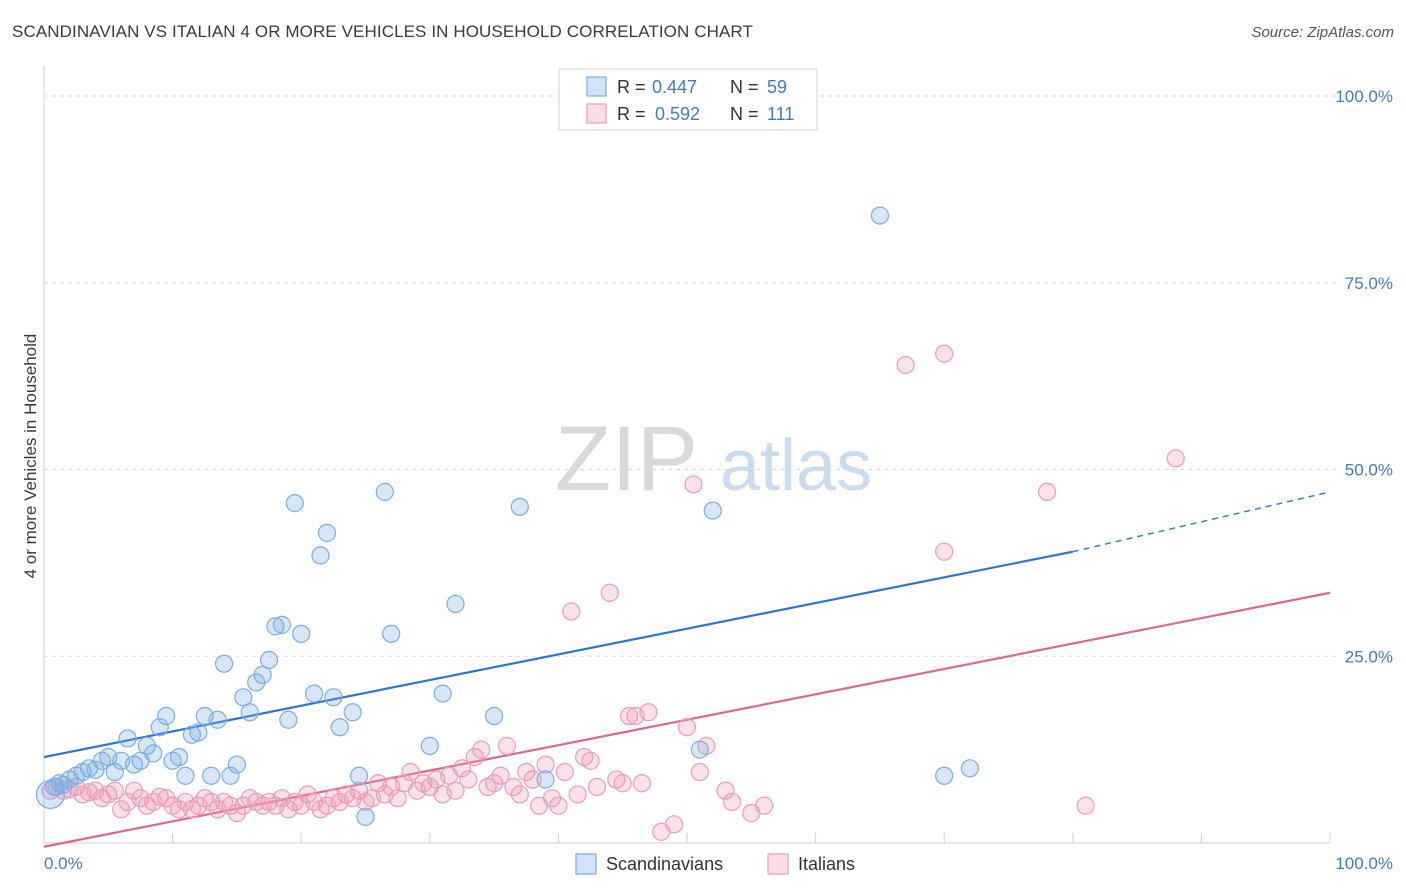  I want to click on y-tick-label: 100.0%, so click(1364, 96).